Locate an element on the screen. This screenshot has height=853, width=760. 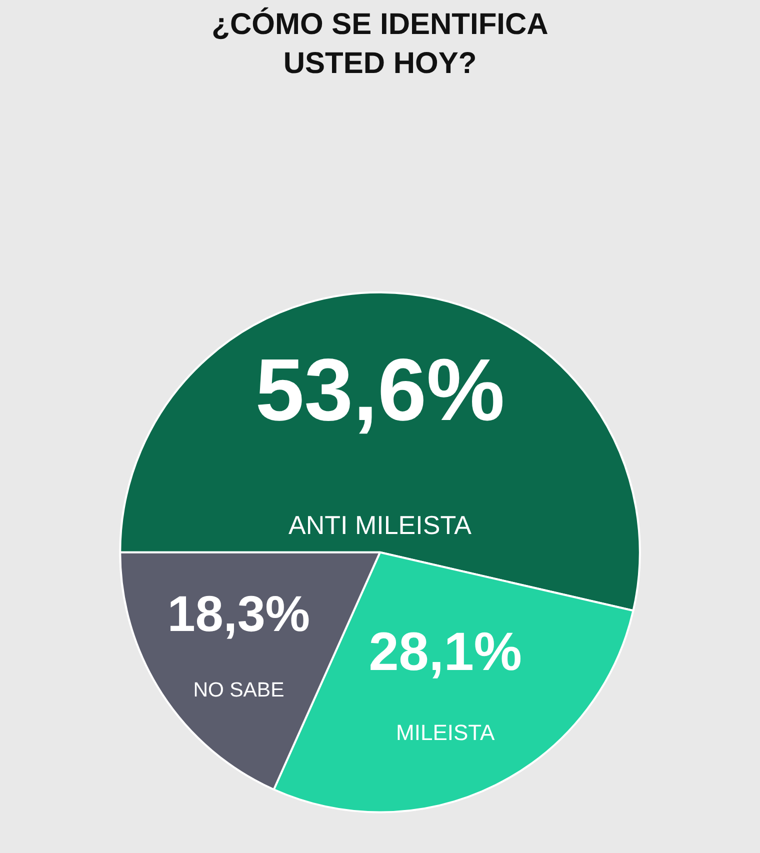
data-label: 18,3% is located at coordinates (238, 613).